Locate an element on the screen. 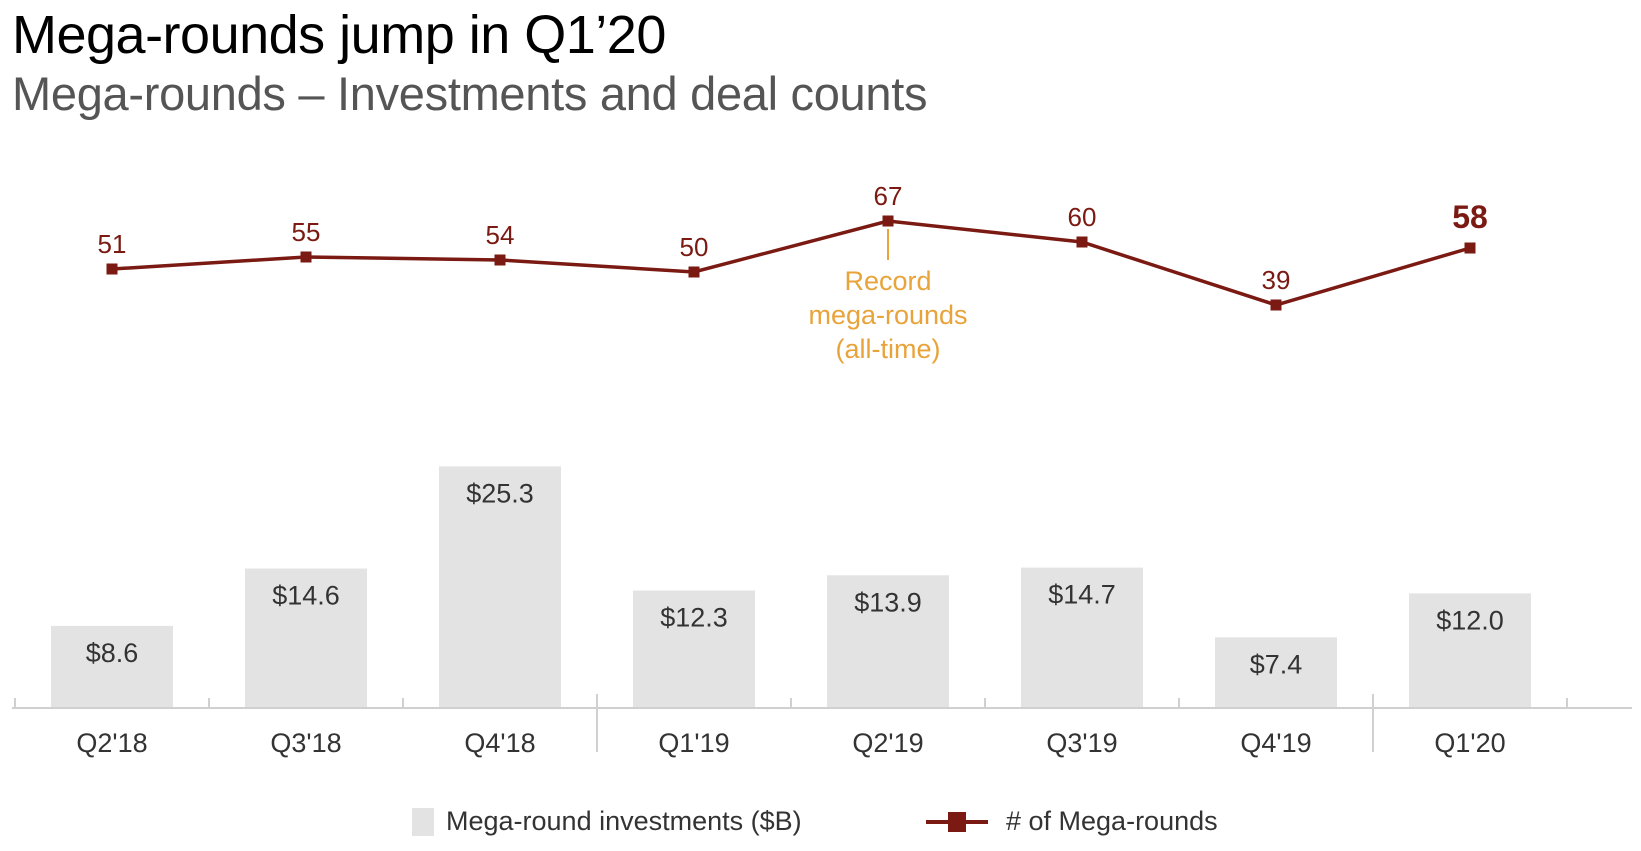 The height and width of the screenshot is (851, 1641). line-value-label: 55 is located at coordinates (306, 232).